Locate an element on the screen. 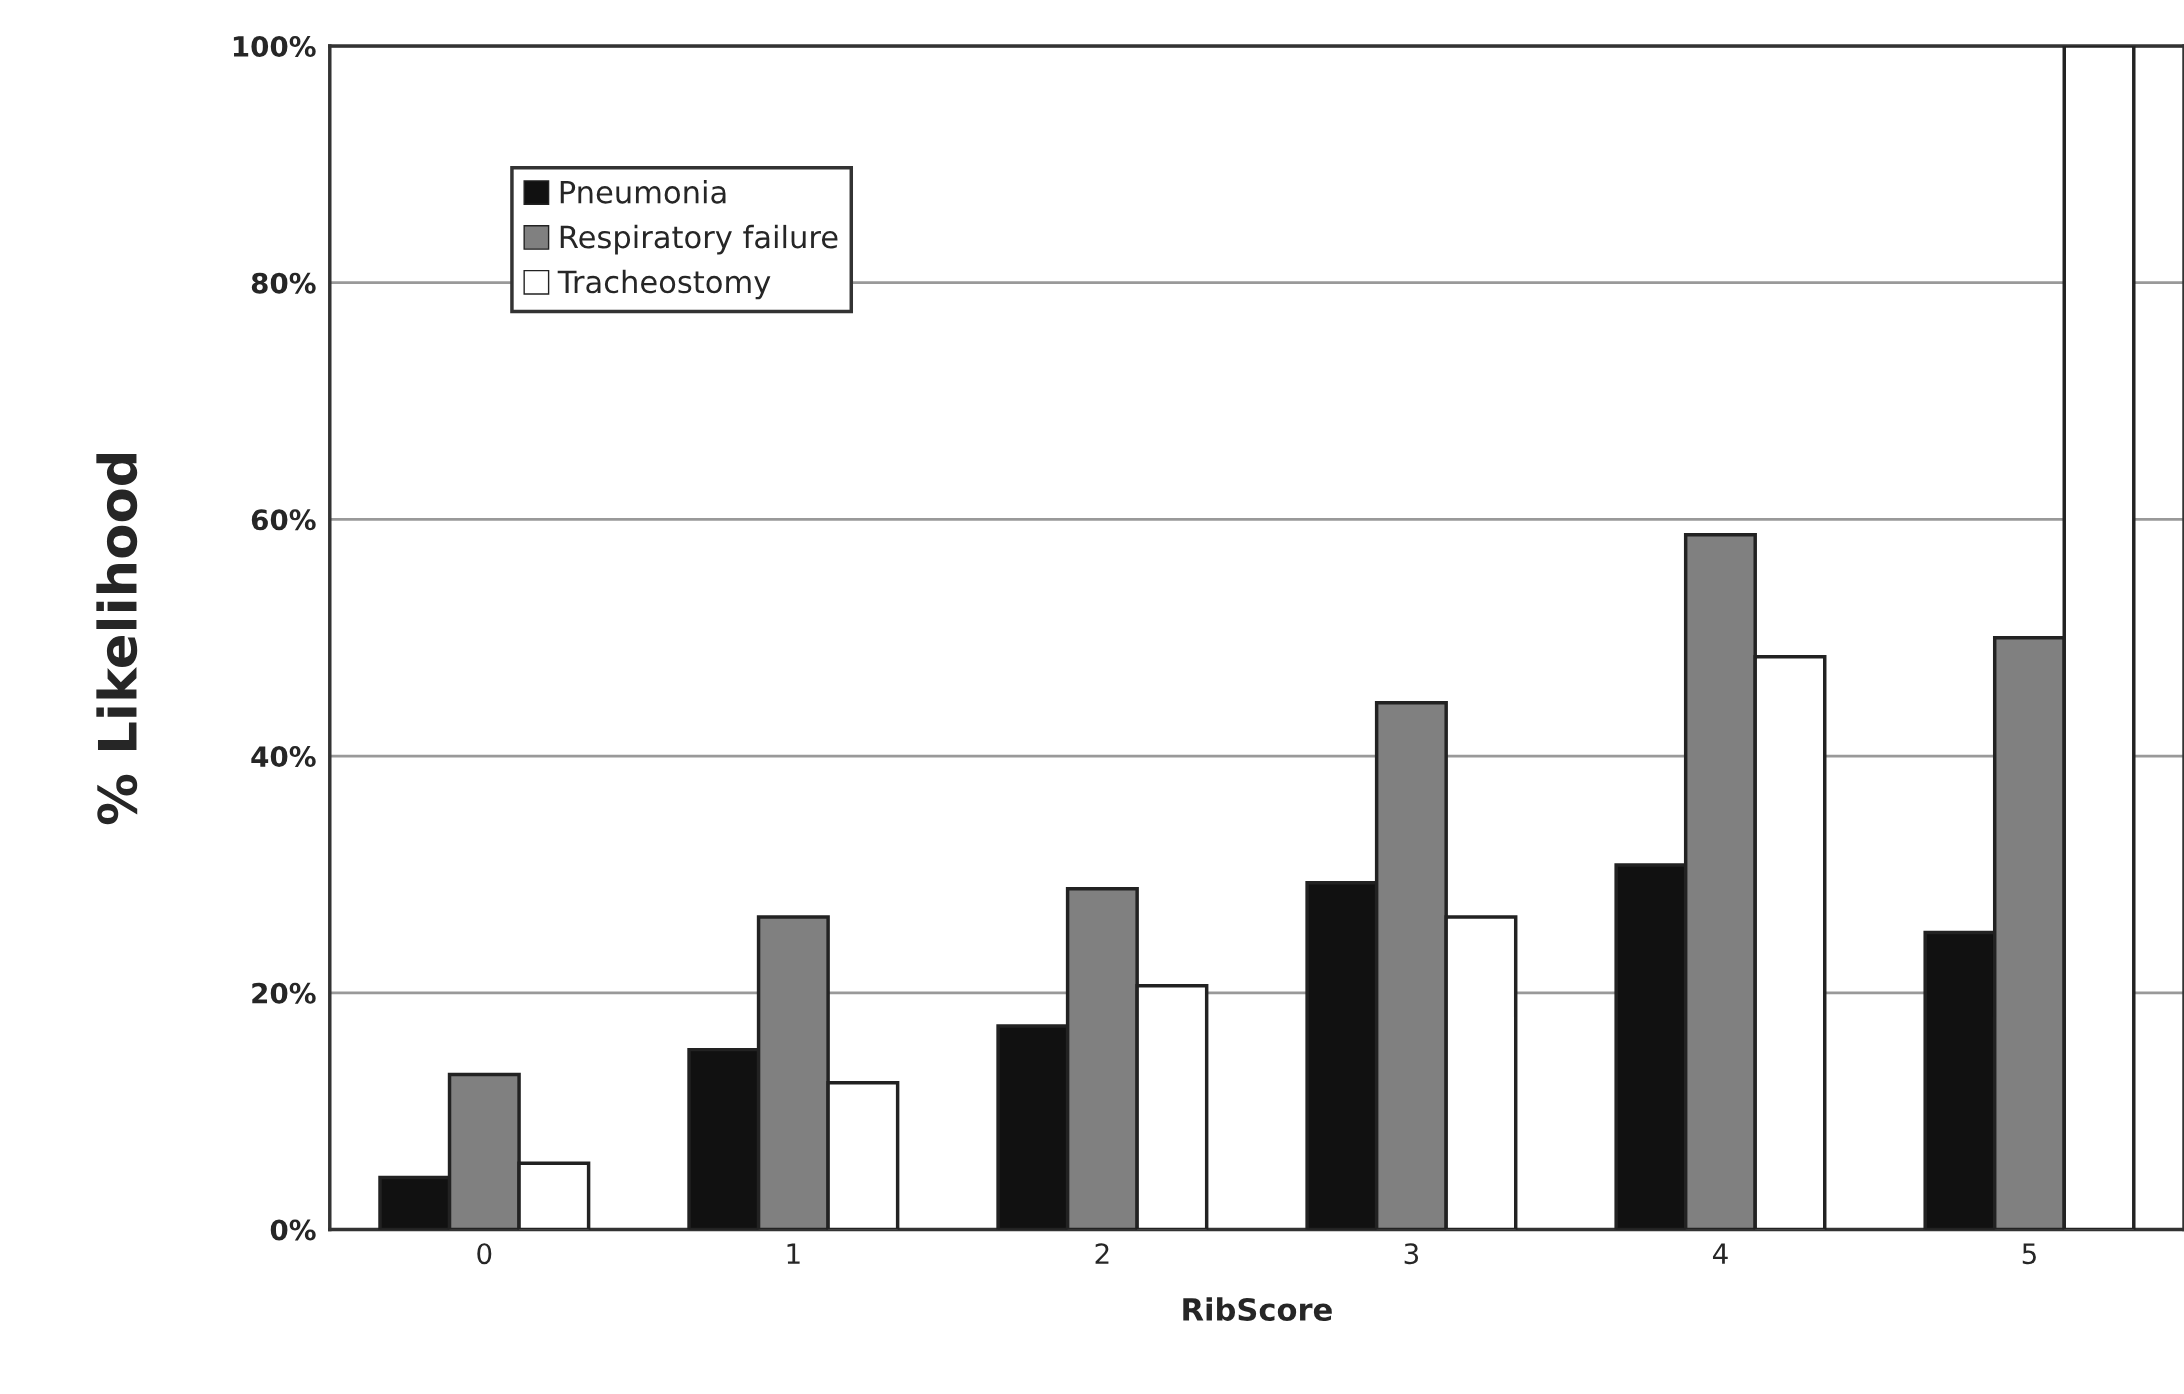 This screenshot has width=2184, height=1394. x-axis-title: RibScore is located at coordinates (1257, 1309).